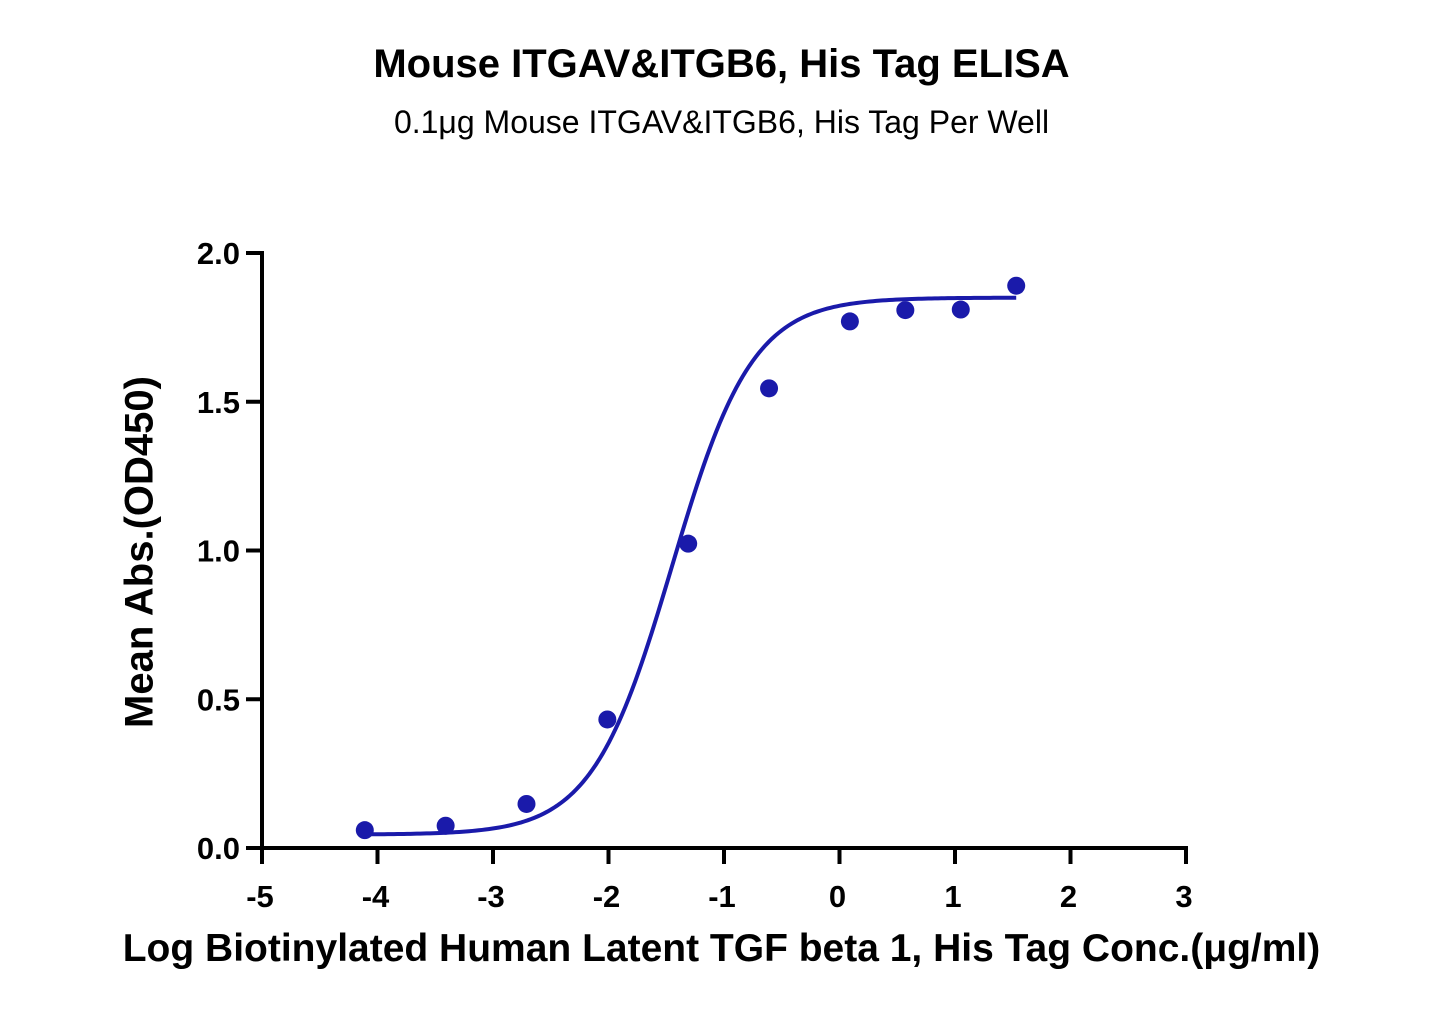 The height and width of the screenshot is (1021, 1443). What do you see at coordinates (218, 699) in the screenshot?
I see `y-tick-label: 0.5` at bounding box center [218, 699].